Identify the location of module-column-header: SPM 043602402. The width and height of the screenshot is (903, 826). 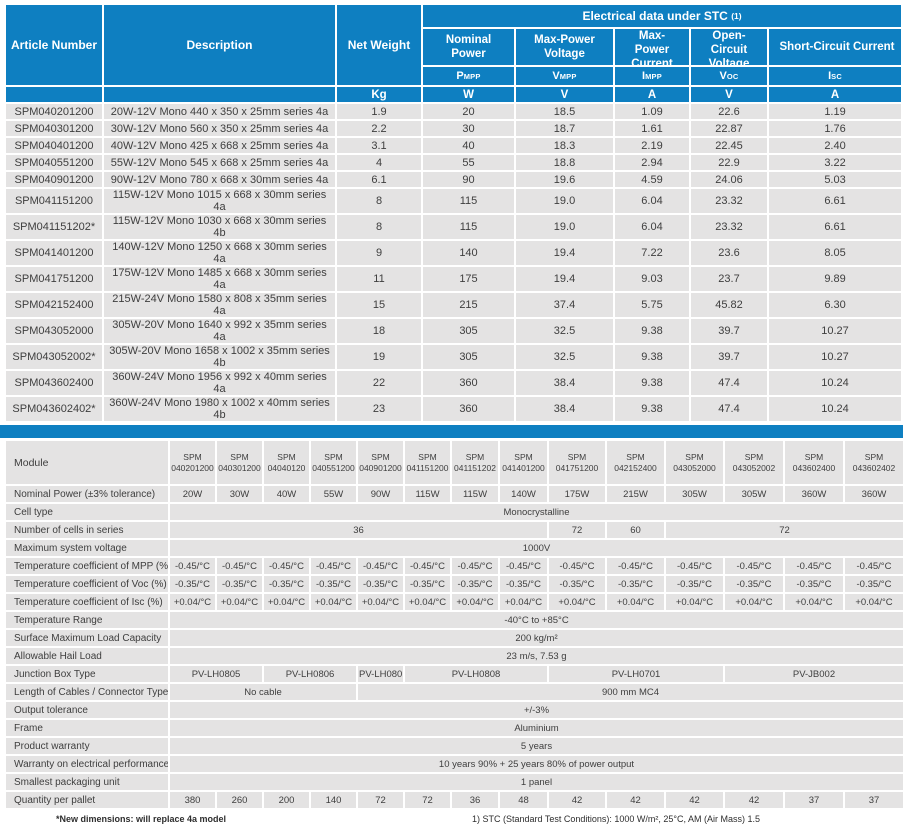
(873, 462).